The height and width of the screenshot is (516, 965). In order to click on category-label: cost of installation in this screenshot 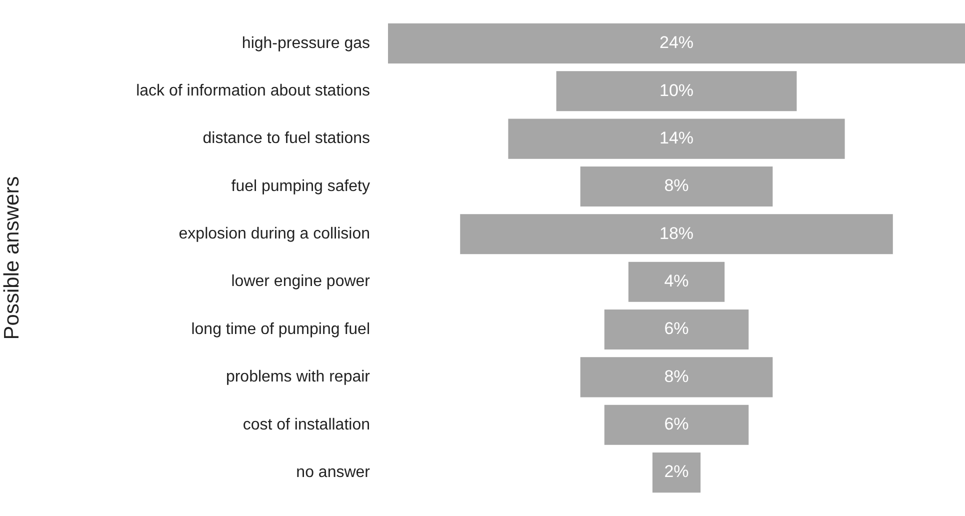, I will do `click(306, 425)`.